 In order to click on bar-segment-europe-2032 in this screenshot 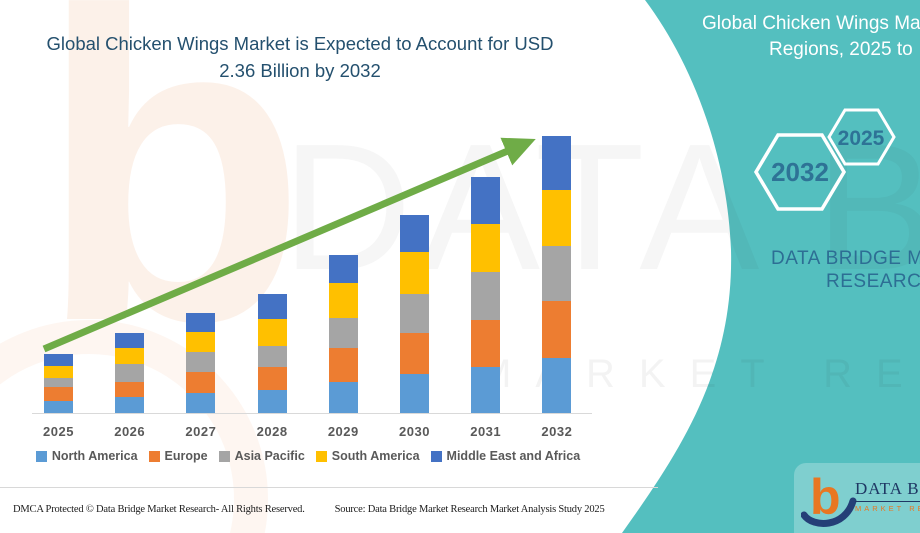, I will do `click(557, 329)`.